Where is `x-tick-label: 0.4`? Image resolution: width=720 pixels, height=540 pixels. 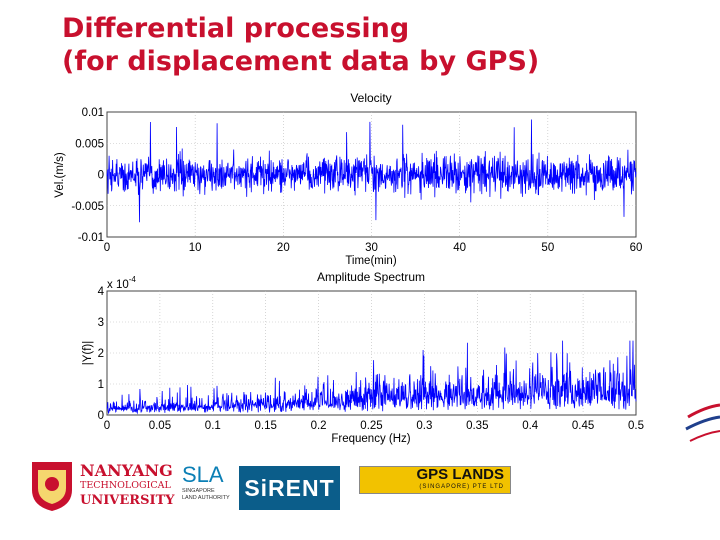 x-tick-label: 0.4 is located at coordinates (530, 426).